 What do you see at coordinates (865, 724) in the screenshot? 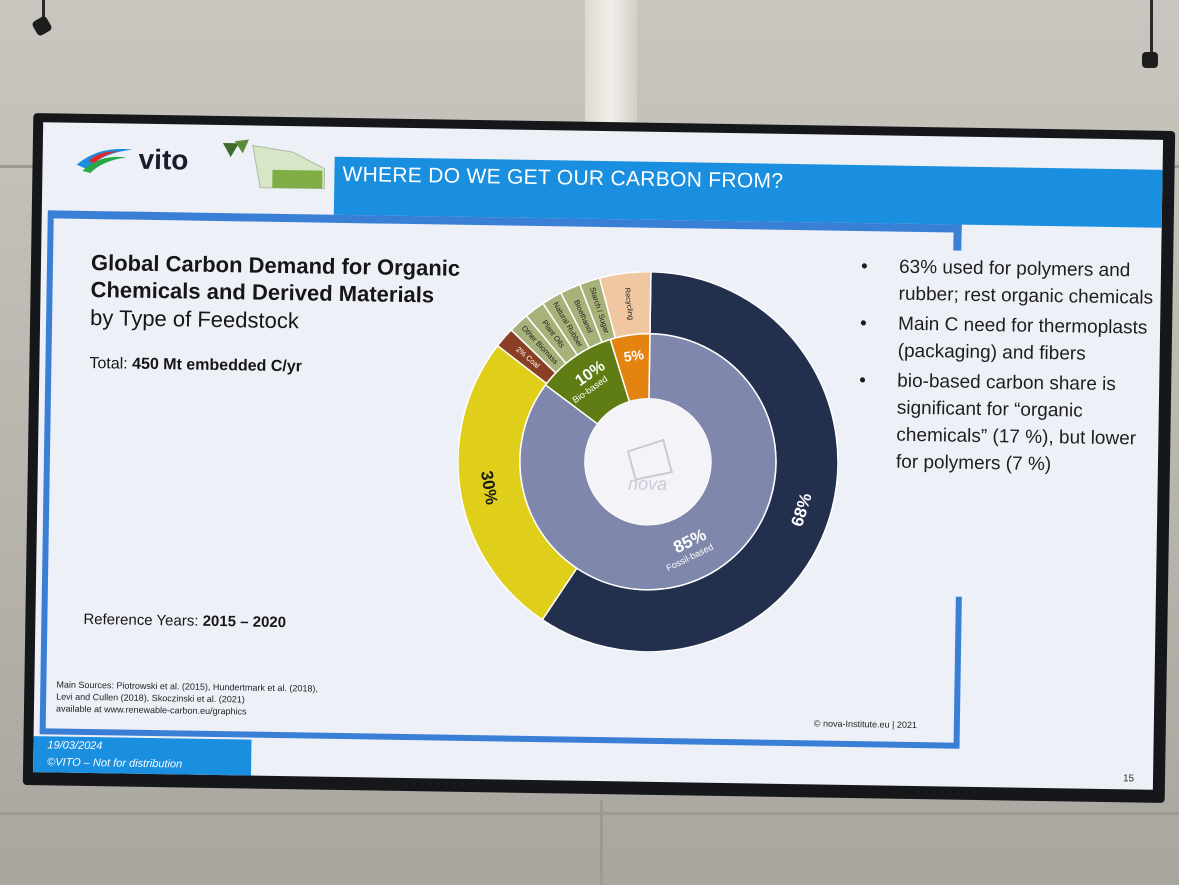
I see `nova-credit: © nova-Institute.eu | 2021` at bounding box center [865, 724].